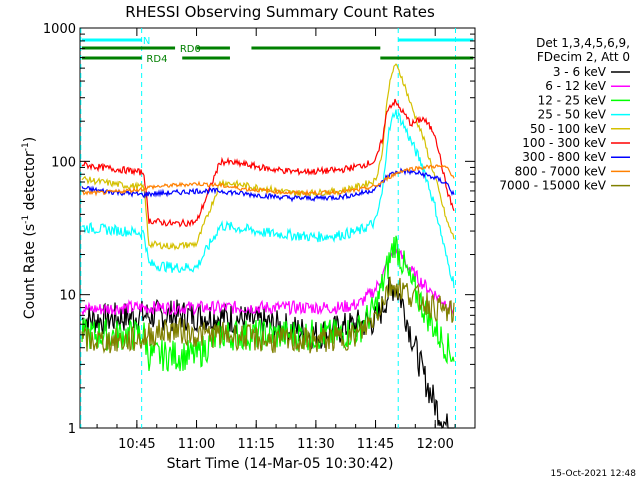 This screenshot has height=480, width=640. Describe the element at coordinates (59, 29) in the screenshot. I see `y-tick-label-3: 1000` at that location.